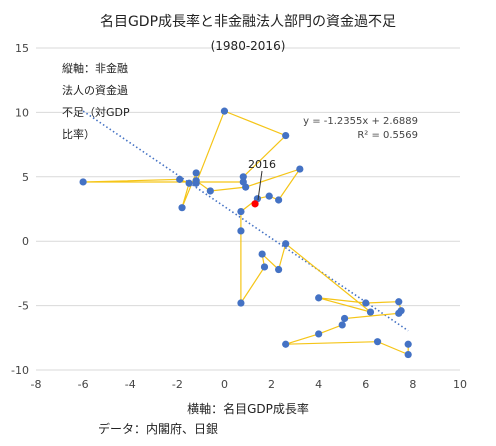  I want to click on chart-title: 名目GDP成長率と非金融法人部門の資金過不足, so click(248, 21).